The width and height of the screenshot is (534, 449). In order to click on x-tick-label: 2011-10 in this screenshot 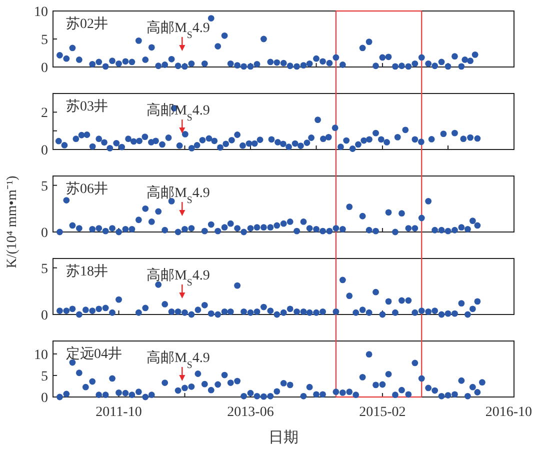, I will do `click(119, 412)`.